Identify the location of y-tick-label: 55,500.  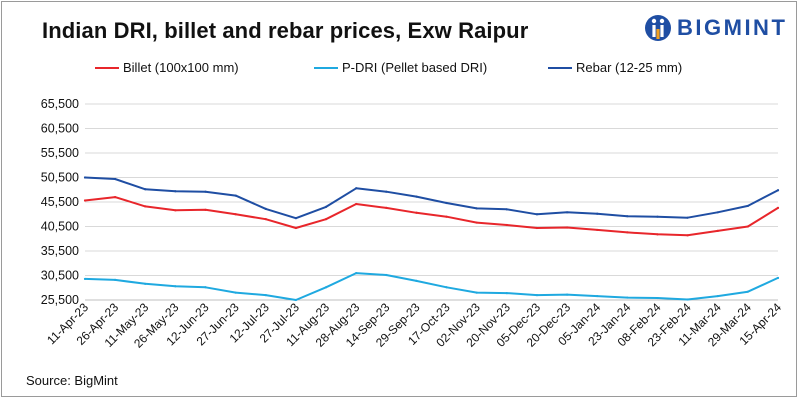
(60, 153).